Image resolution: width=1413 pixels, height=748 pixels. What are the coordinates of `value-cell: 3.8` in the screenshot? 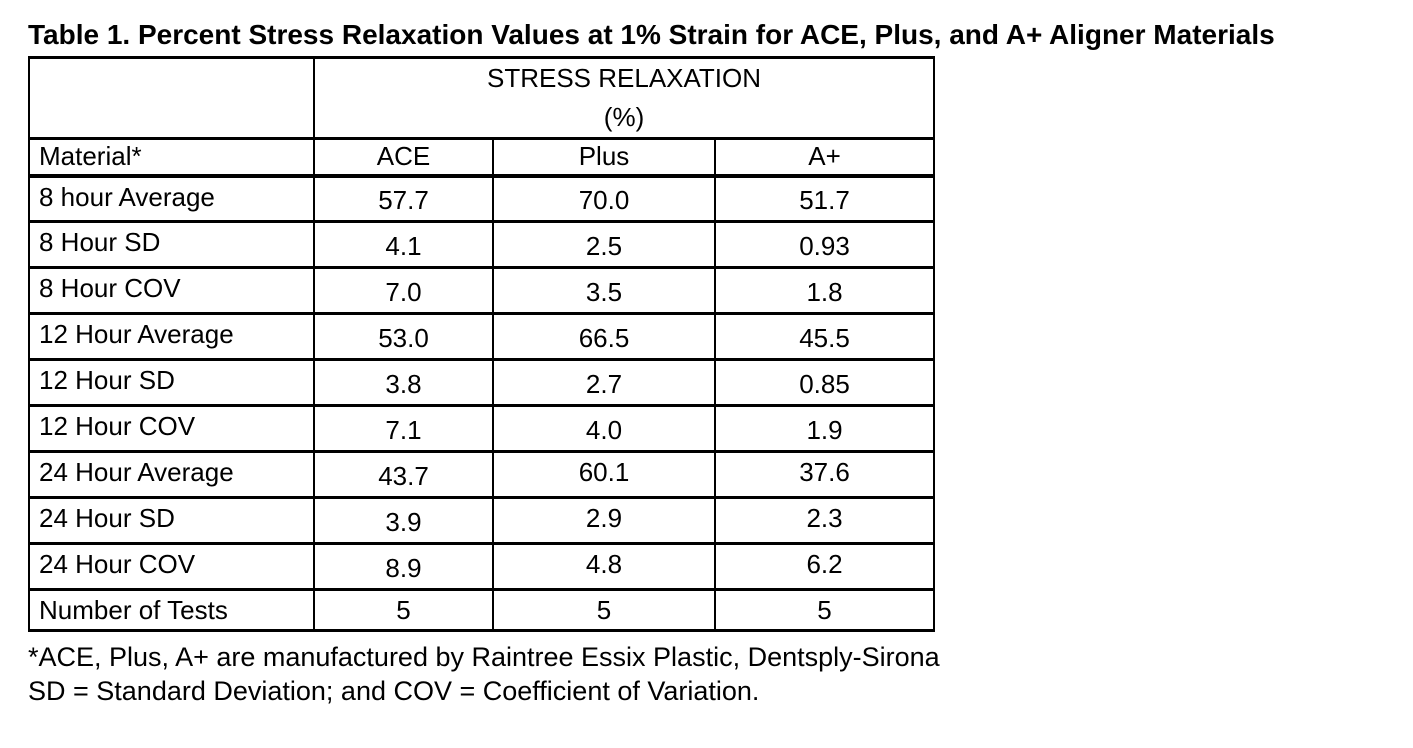 It's located at (403, 382).